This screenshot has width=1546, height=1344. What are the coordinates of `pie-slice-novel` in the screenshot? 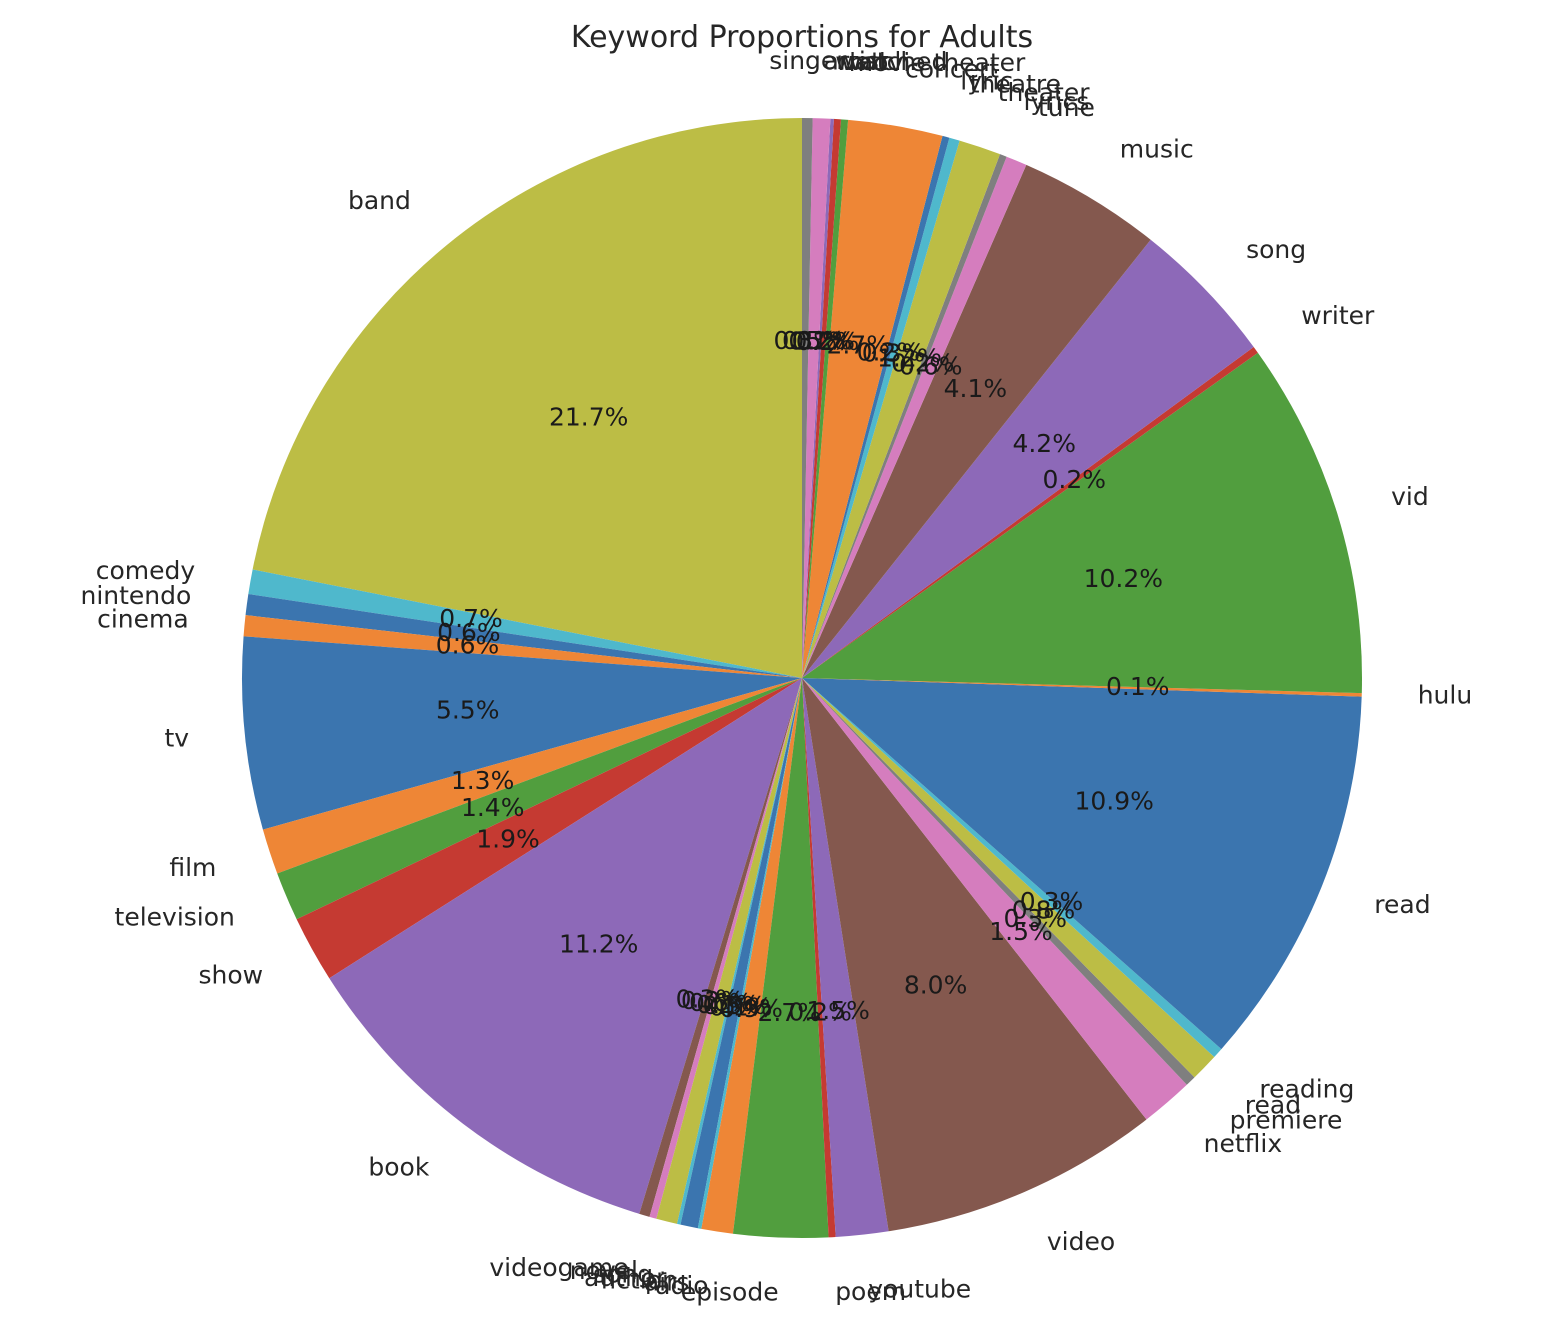 It's located at (725, 948).